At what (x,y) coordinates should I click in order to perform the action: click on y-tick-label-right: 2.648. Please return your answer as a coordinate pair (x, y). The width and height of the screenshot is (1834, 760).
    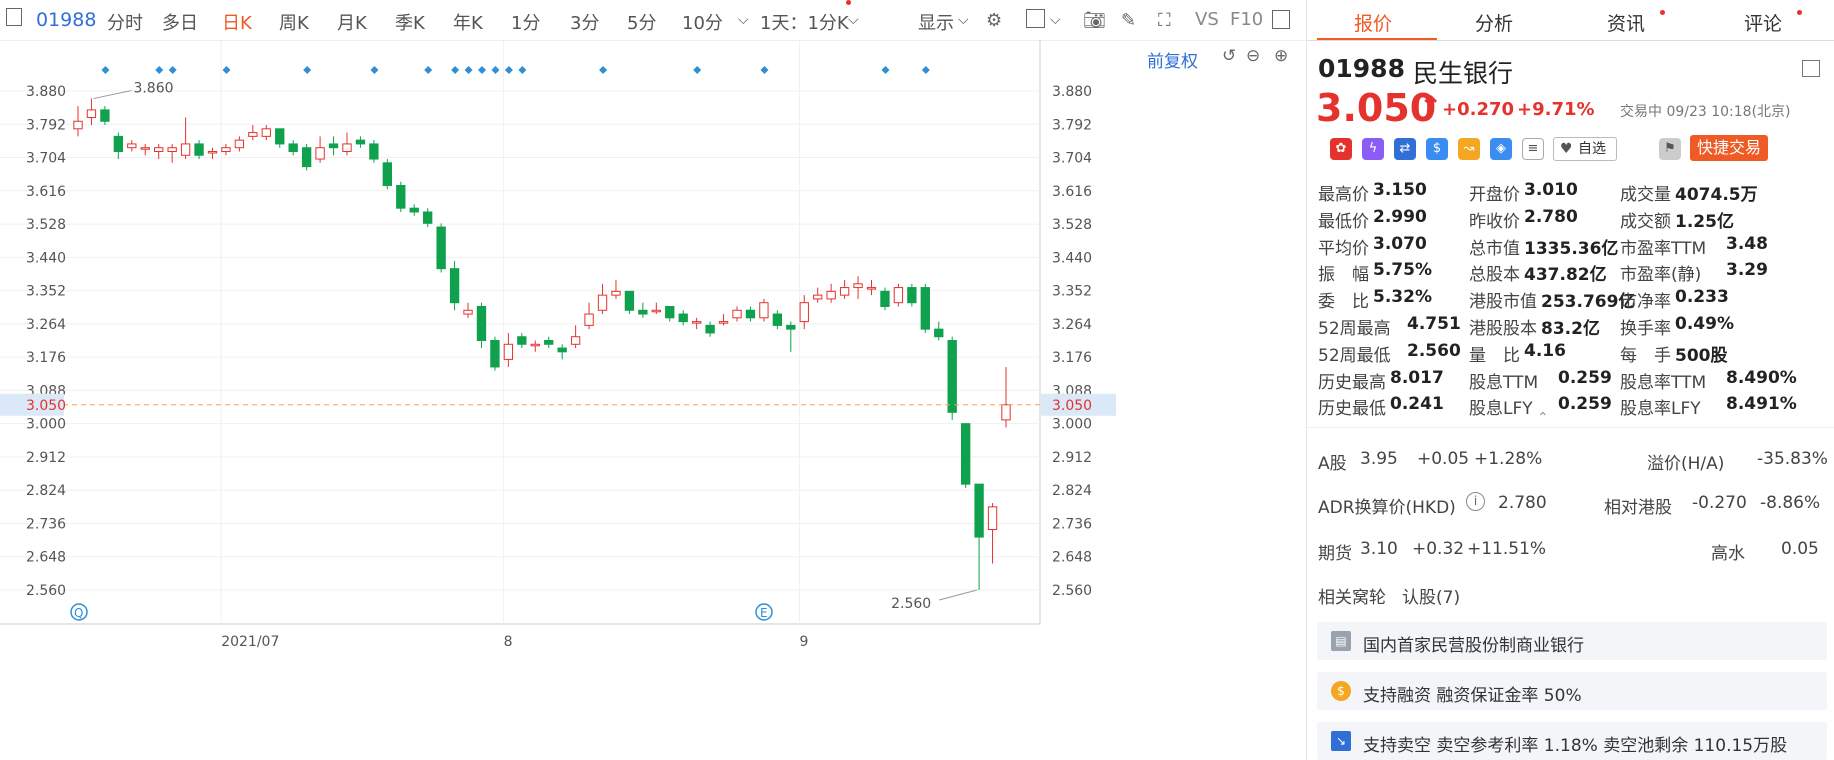
    Looking at the image, I should click on (1072, 558).